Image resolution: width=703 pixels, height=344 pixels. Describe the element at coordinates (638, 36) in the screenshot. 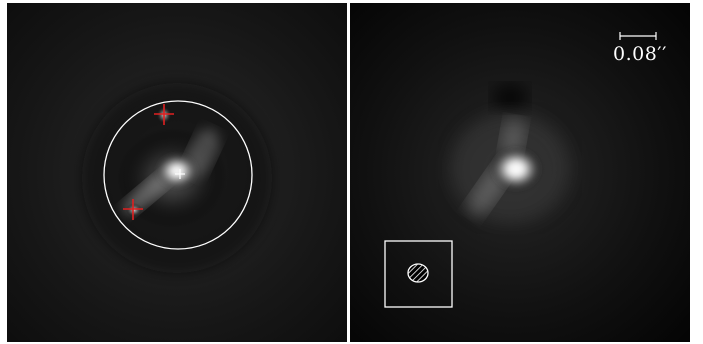

I see `scale-bar` at that location.